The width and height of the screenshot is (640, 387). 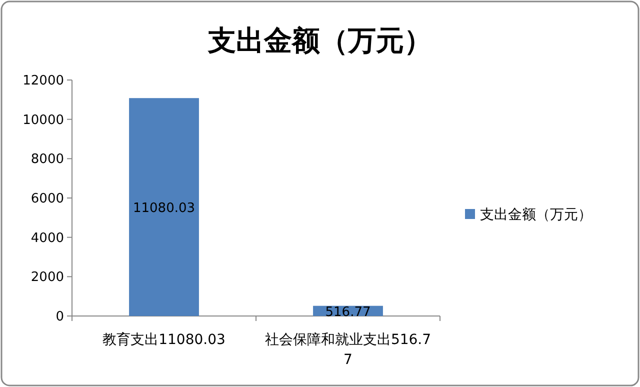 What do you see at coordinates (536, 215) in the screenshot?
I see `legend-label: 支出金额（万元）` at bounding box center [536, 215].